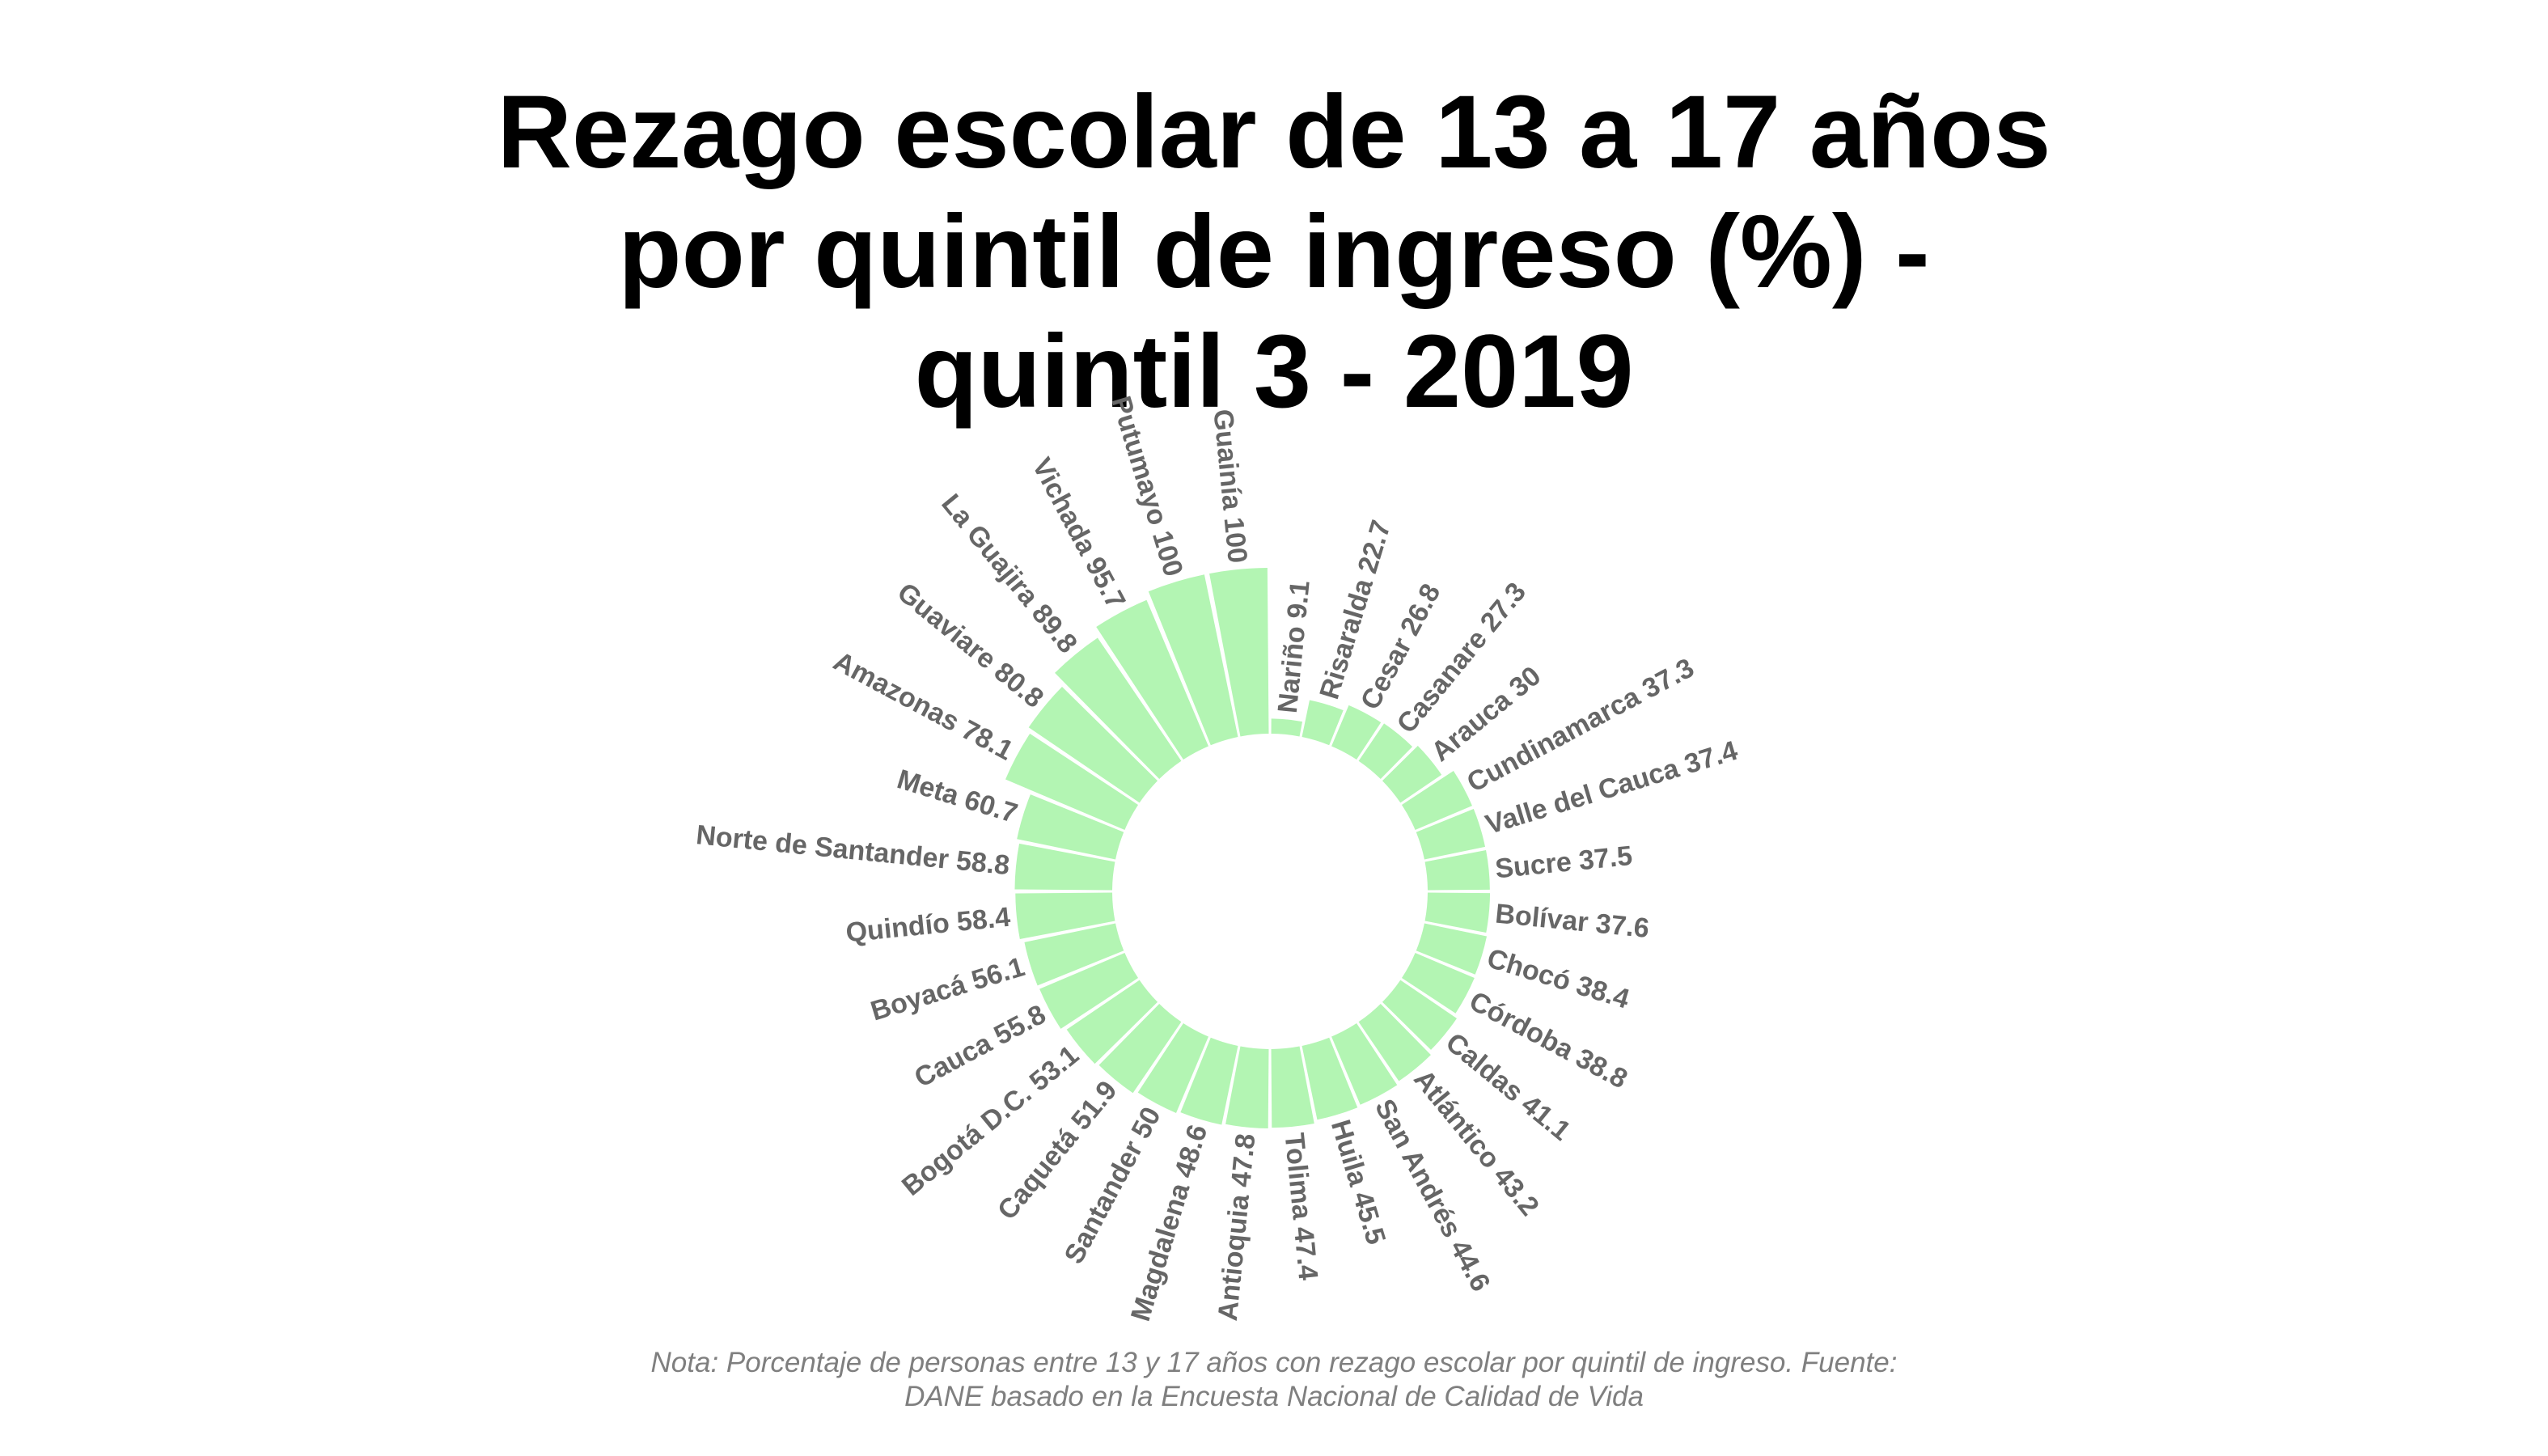  I want to click on bar-vichada, so click(1152, 680).